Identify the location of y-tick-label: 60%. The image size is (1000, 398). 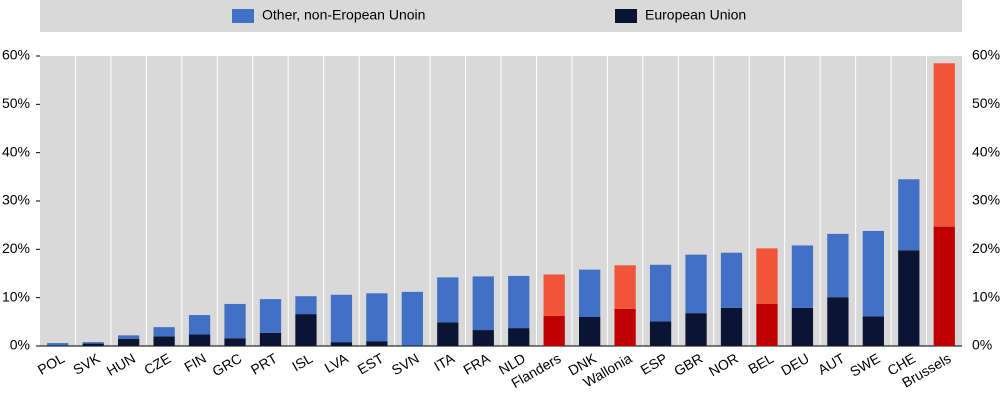
(16, 55).